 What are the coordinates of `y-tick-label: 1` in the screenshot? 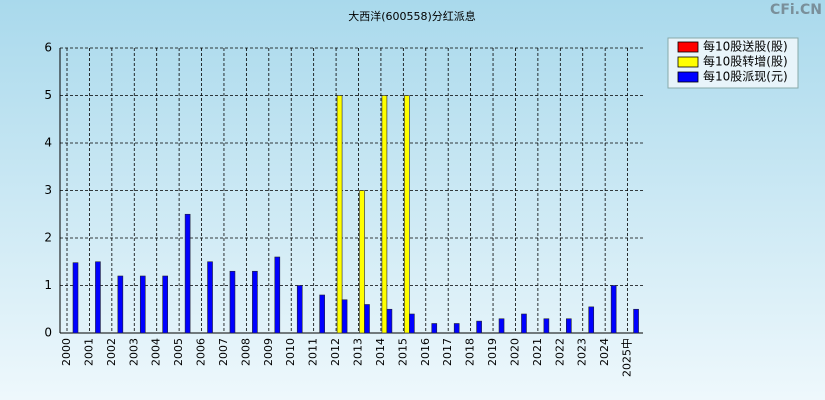 It's located at (48, 285).